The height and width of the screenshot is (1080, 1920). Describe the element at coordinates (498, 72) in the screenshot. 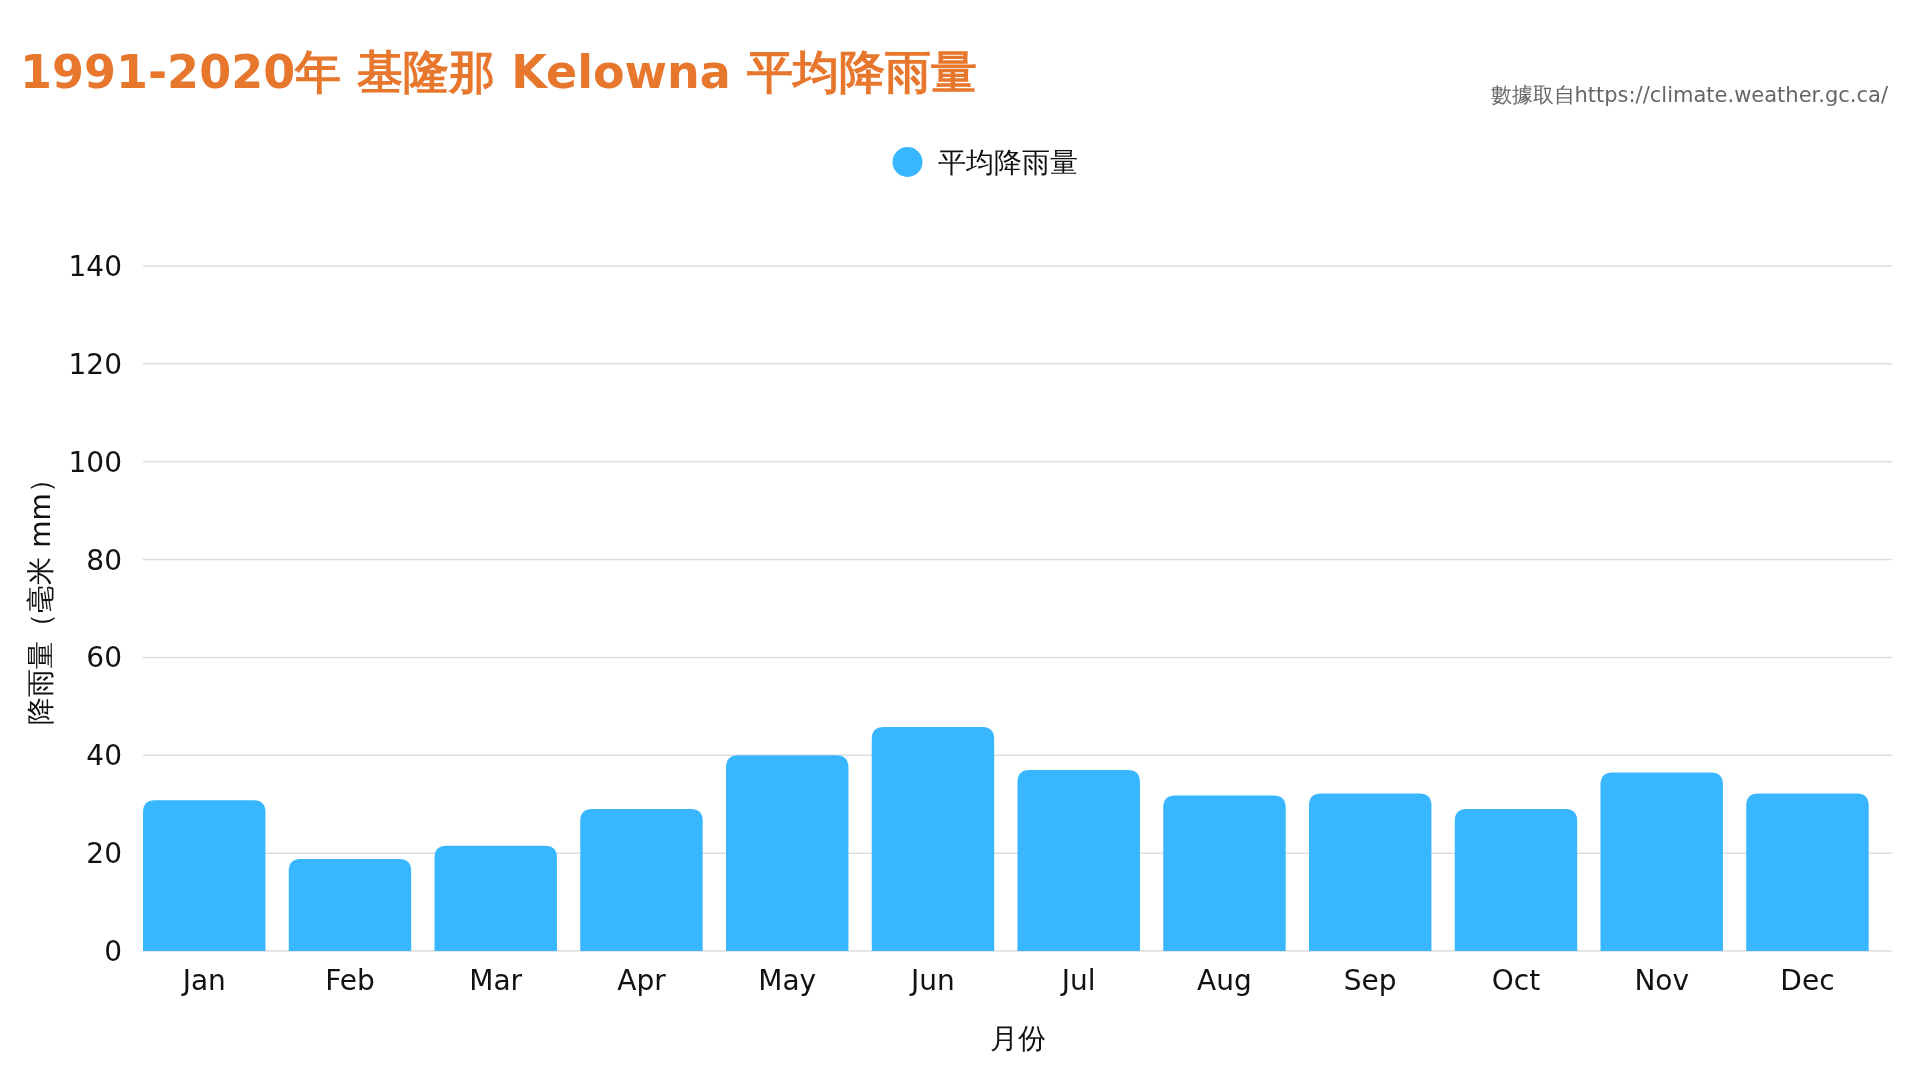

I see `chart-title: 1991-2020年 基隆那 Kelowna 平均降雨量` at that location.